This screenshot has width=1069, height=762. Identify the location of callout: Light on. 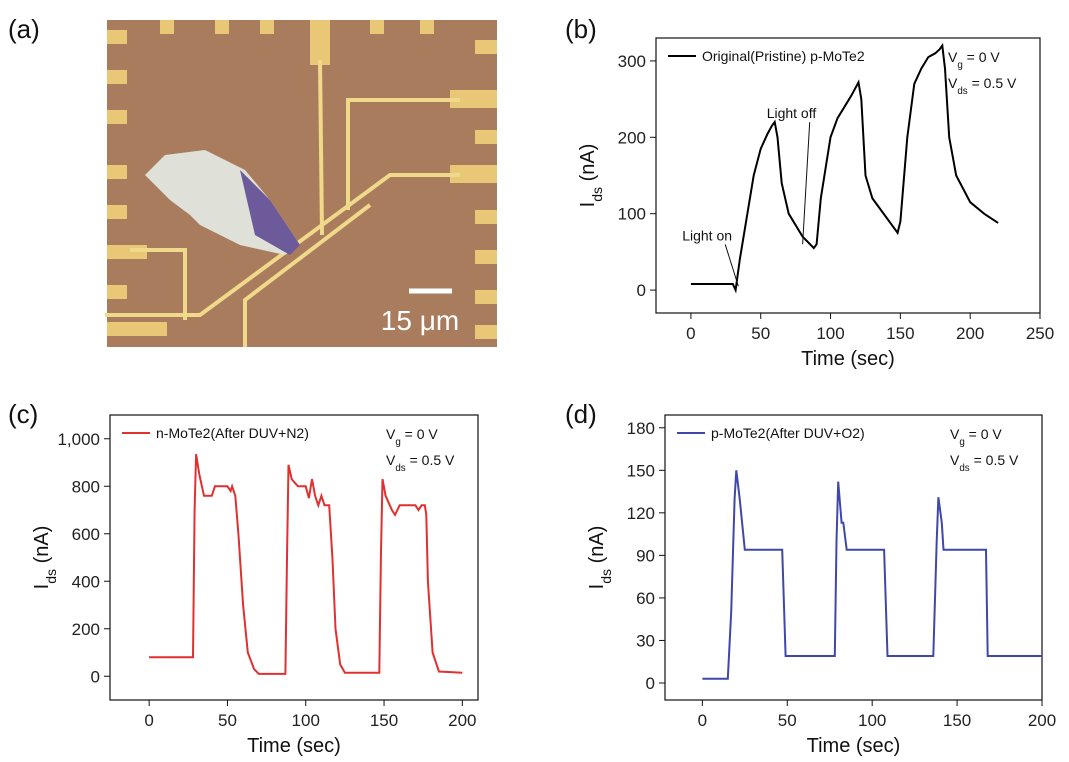
(707, 235).